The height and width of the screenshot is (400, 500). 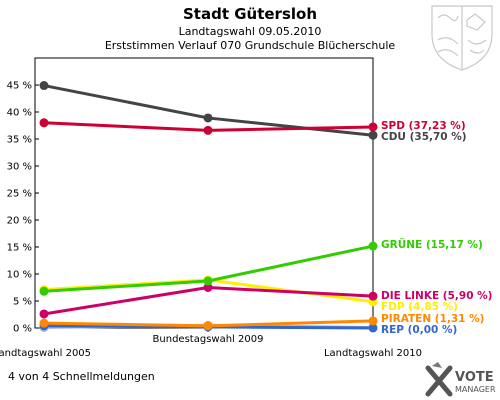 I want to click on coat-of-arms-icon, so click(x=462, y=38).